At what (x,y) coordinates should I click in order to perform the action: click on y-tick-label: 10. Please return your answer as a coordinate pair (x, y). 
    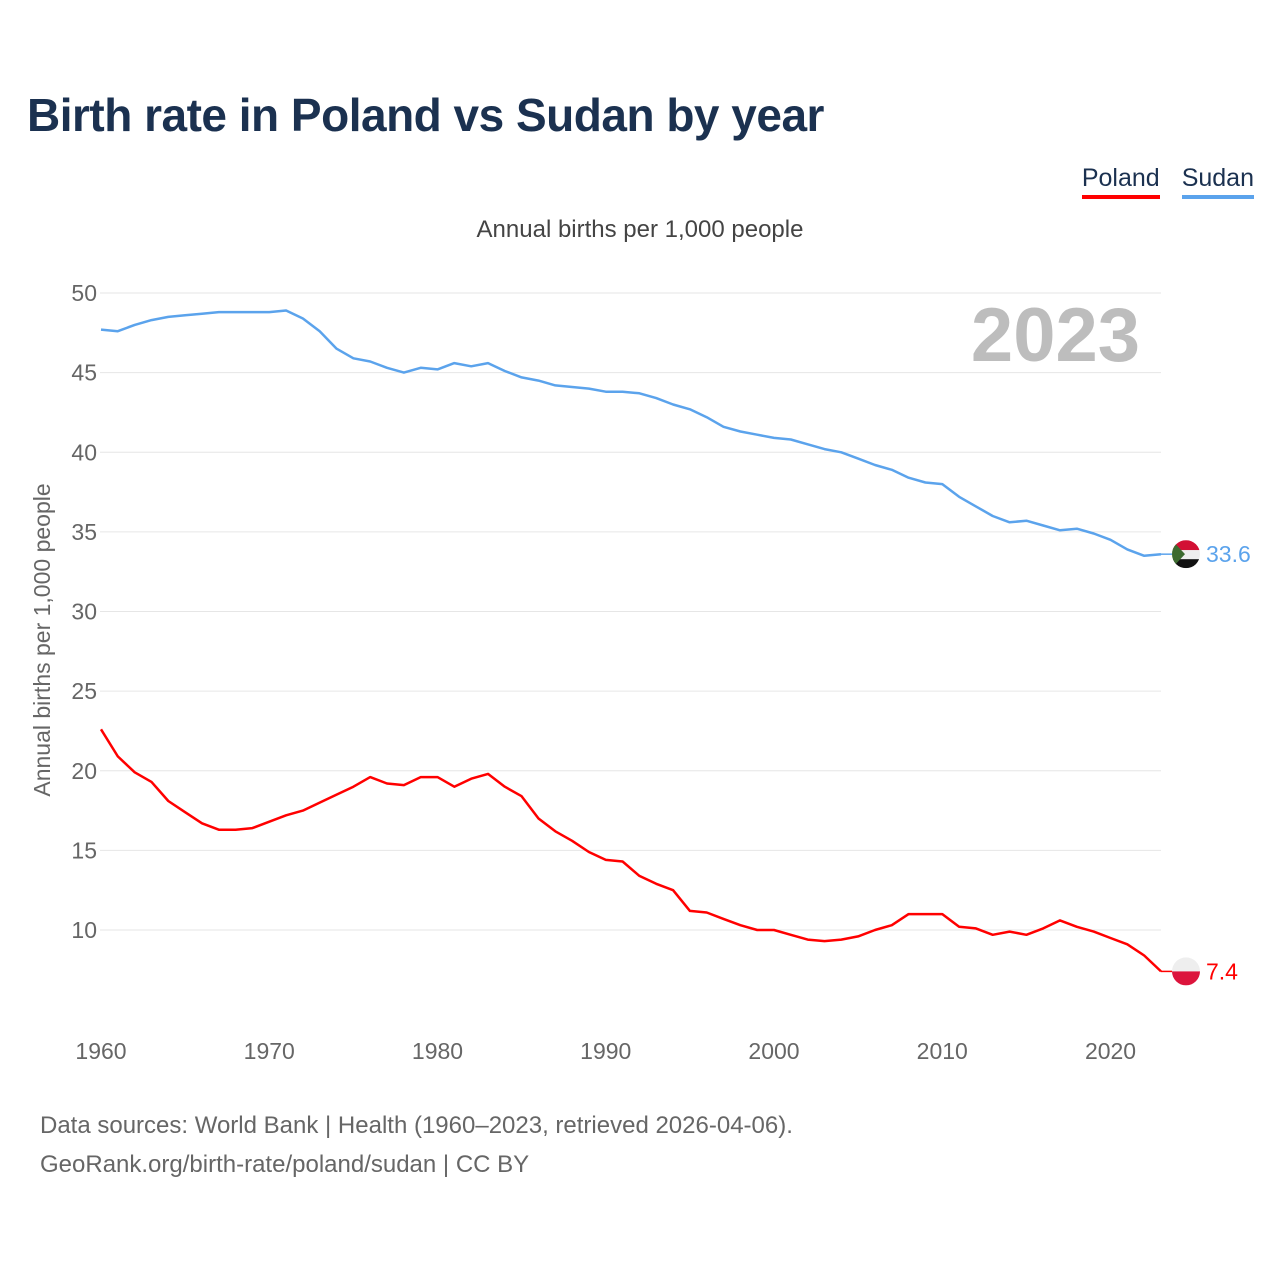
    Looking at the image, I should click on (84, 930).